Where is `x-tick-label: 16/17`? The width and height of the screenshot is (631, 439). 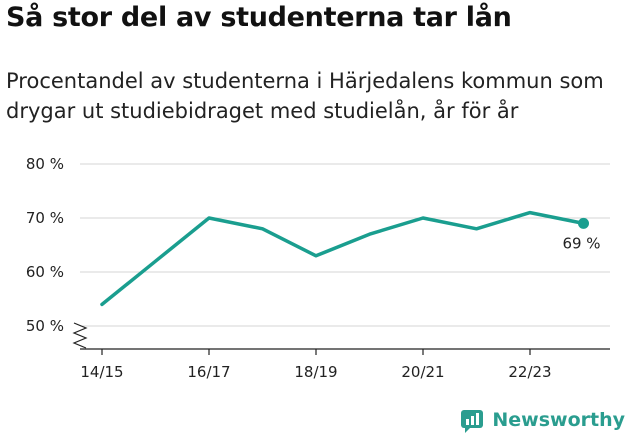 x-tick-label: 16/17 is located at coordinates (208, 372).